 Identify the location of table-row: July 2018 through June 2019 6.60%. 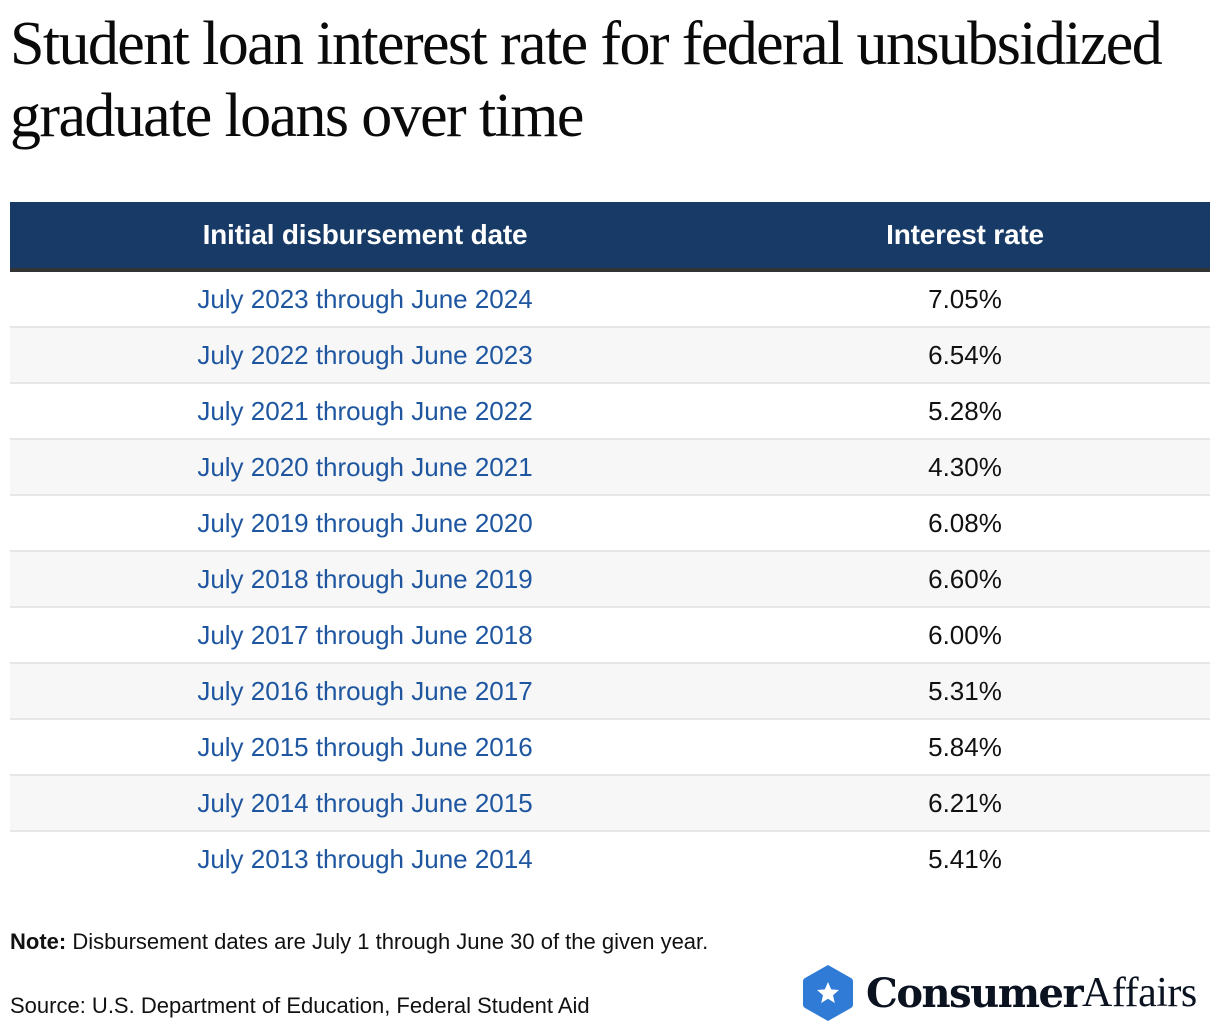
(610, 580).